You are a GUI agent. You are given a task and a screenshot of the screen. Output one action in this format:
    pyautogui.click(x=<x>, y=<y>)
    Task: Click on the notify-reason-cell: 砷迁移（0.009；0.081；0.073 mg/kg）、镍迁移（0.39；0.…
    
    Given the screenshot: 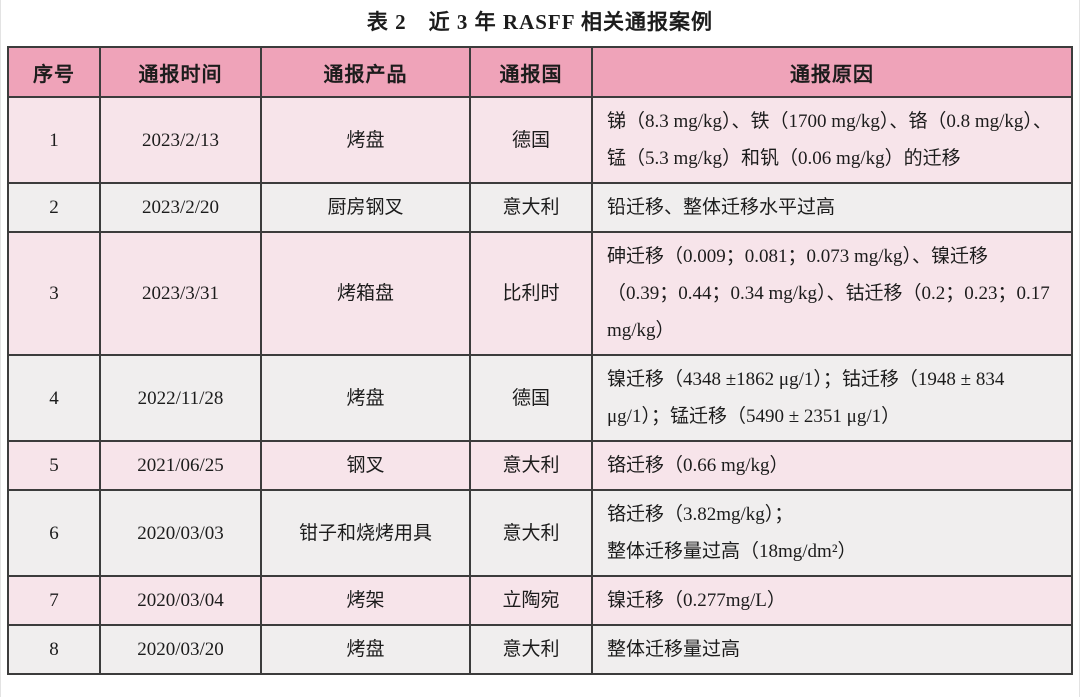 What is the action you would take?
    pyautogui.click(x=832, y=293)
    